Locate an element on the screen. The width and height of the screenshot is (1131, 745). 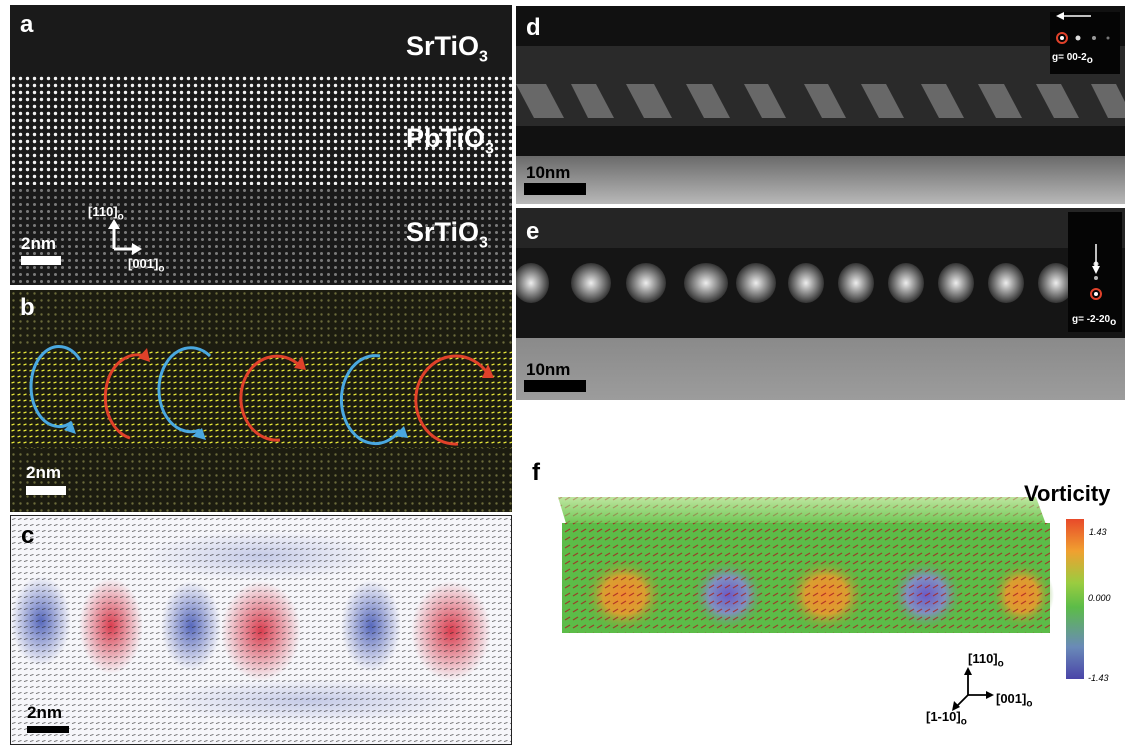
panel-f-label: f is located at coordinates (536, 472).